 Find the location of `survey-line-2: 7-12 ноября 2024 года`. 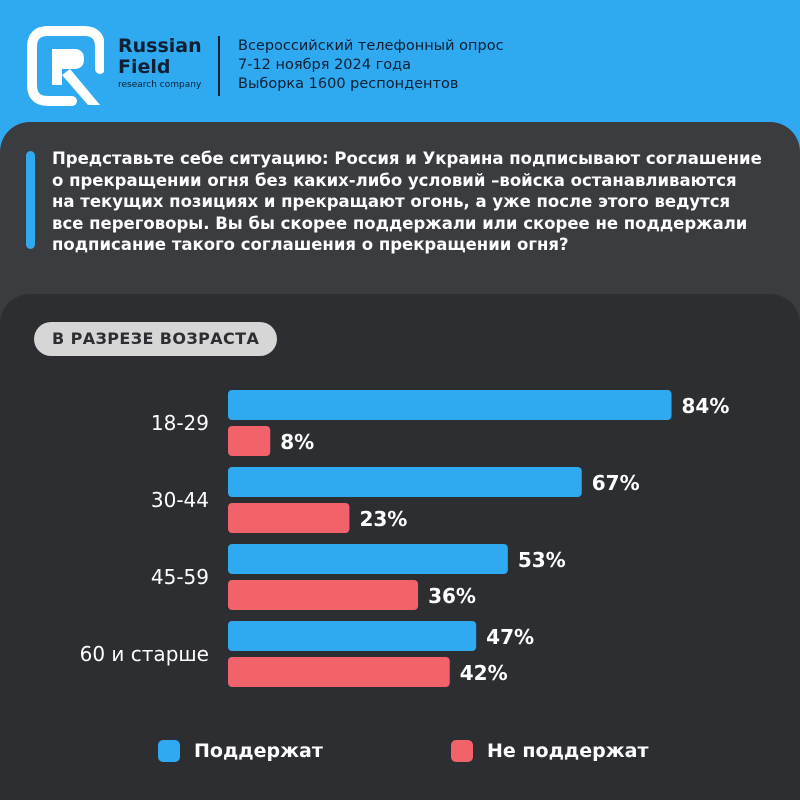

survey-line-2: 7-12 ноября 2024 года is located at coordinates (324, 65).